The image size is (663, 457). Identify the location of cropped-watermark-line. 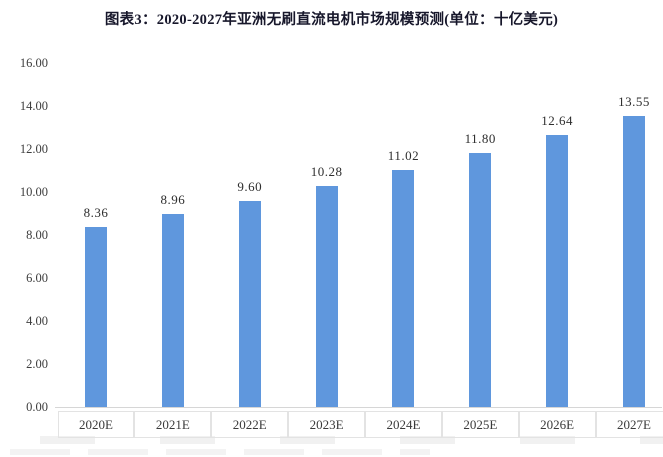
(220, 452).